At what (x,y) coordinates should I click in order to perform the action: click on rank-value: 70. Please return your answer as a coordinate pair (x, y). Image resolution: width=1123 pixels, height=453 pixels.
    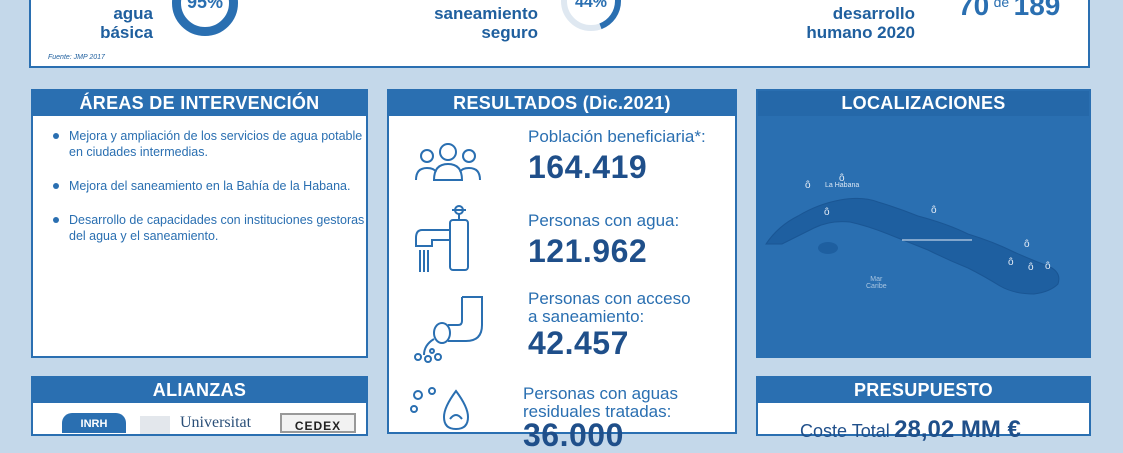
    Looking at the image, I should click on (974, 10).